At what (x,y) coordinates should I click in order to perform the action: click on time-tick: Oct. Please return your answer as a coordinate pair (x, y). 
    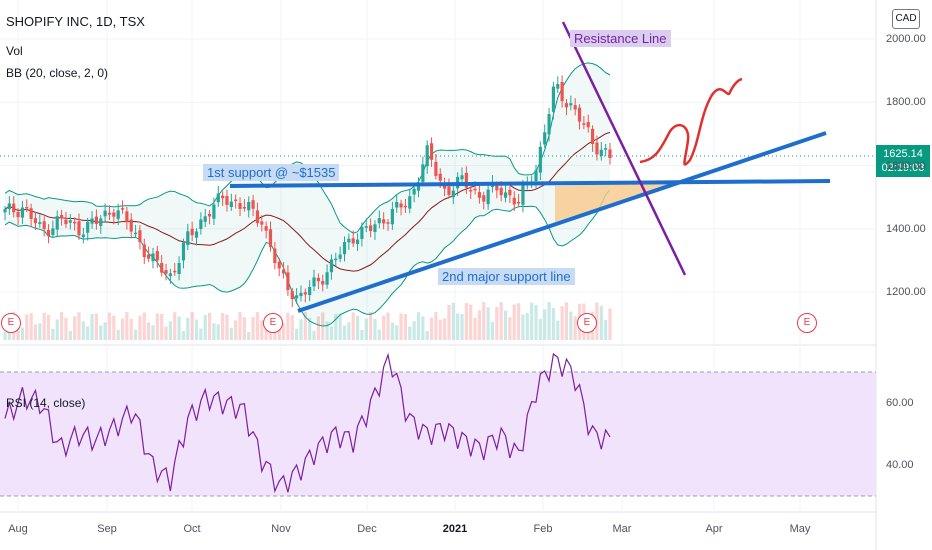
    Looking at the image, I should click on (192, 529).